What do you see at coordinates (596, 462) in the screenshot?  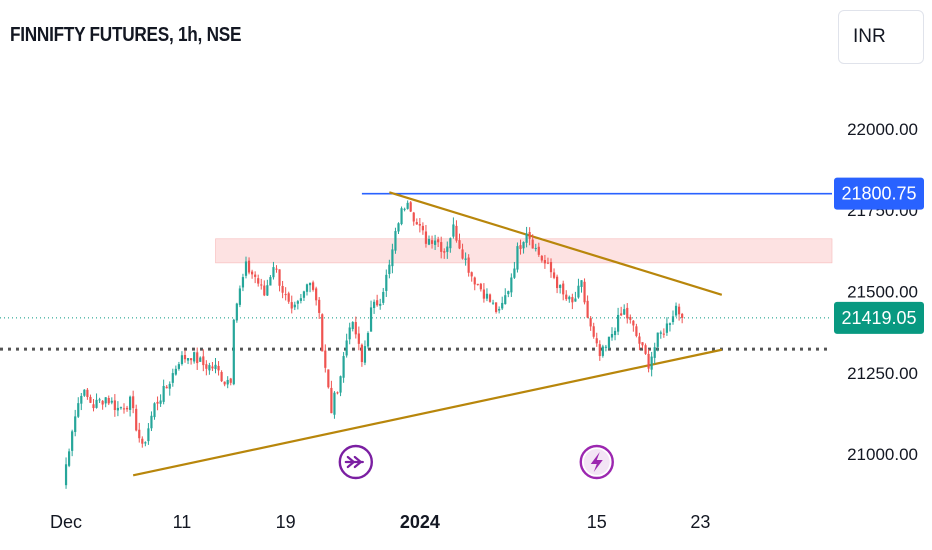 I see `lightning-icon` at bounding box center [596, 462].